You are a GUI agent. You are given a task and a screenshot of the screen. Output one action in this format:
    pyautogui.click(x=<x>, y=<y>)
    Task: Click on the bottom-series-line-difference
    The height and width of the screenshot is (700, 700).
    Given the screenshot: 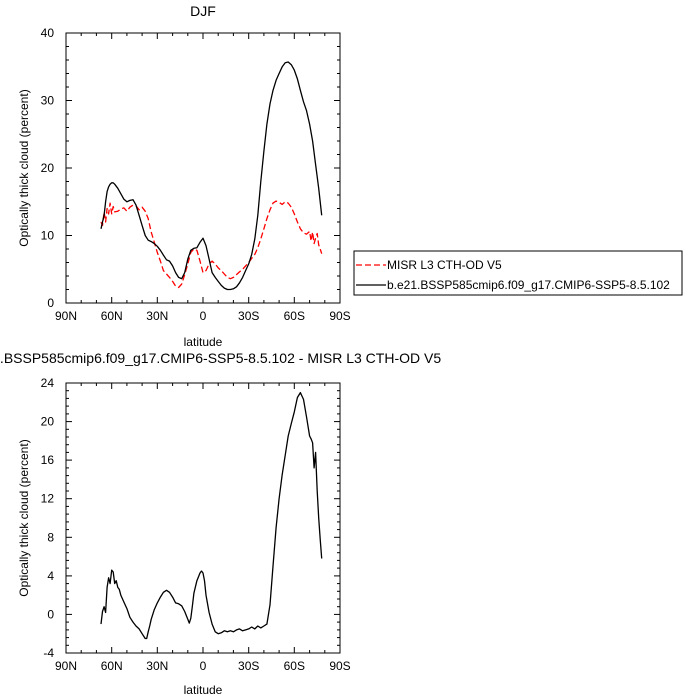 What is the action you would take?
    pyautogui.click(x=211, y=515)
    